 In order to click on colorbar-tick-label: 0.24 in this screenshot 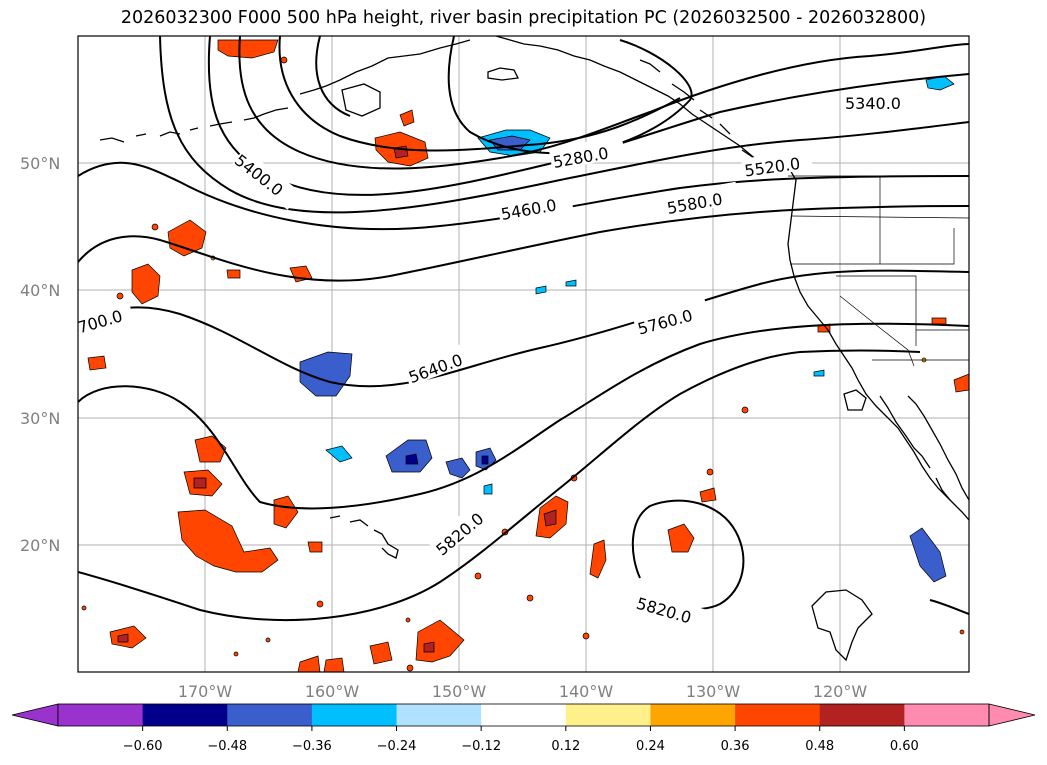, I will do `click(650, 746)`.